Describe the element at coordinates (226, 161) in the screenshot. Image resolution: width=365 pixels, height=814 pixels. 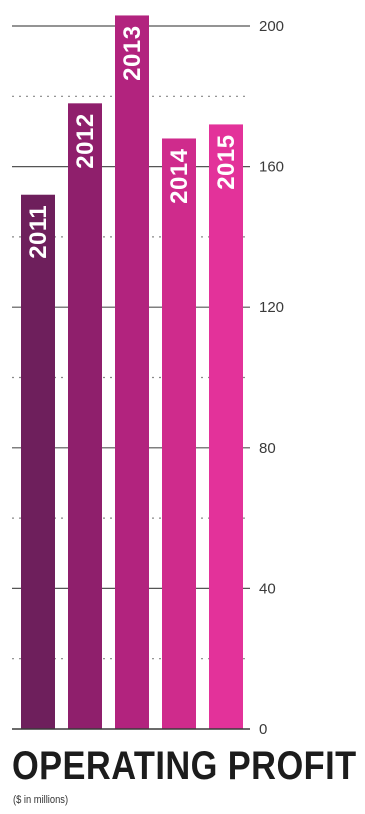
I see `bar-label-2015: 2015` at that location.